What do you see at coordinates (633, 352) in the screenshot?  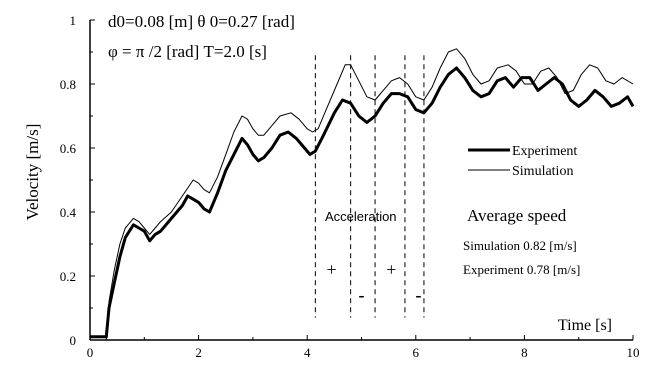 I see `x-tick-label: 10` at bounding box center [633, 352].